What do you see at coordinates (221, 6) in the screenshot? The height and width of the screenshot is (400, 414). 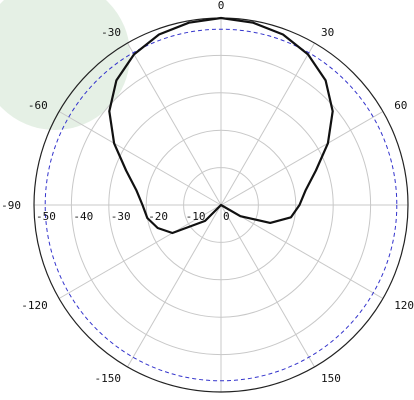 I see `angle-tick-label: 0` at bounding box center [221, 6].